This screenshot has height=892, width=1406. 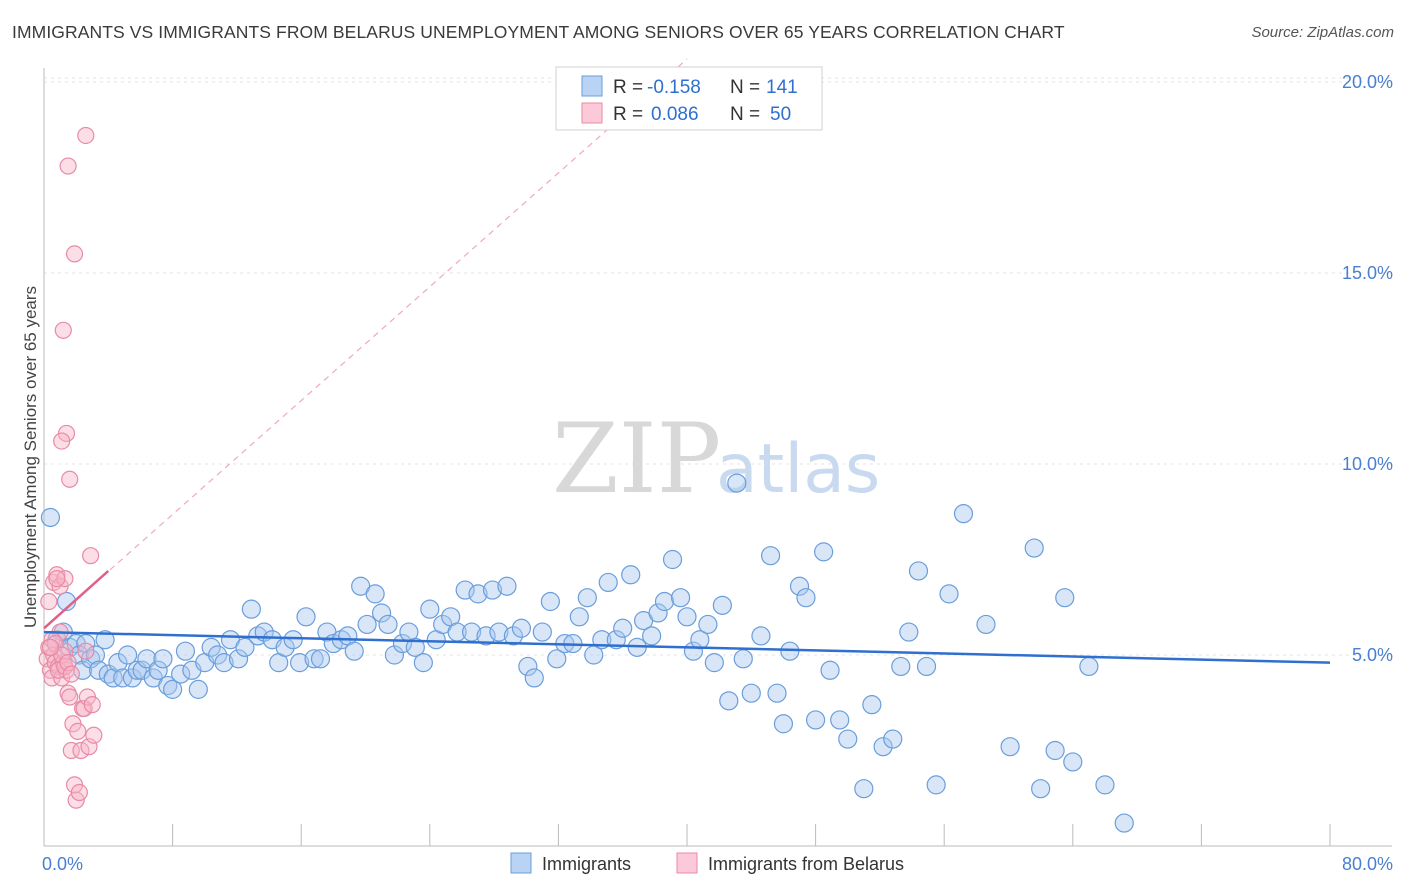 I want to click on watermark-zip: ZIP, so click(x=636, y=459).